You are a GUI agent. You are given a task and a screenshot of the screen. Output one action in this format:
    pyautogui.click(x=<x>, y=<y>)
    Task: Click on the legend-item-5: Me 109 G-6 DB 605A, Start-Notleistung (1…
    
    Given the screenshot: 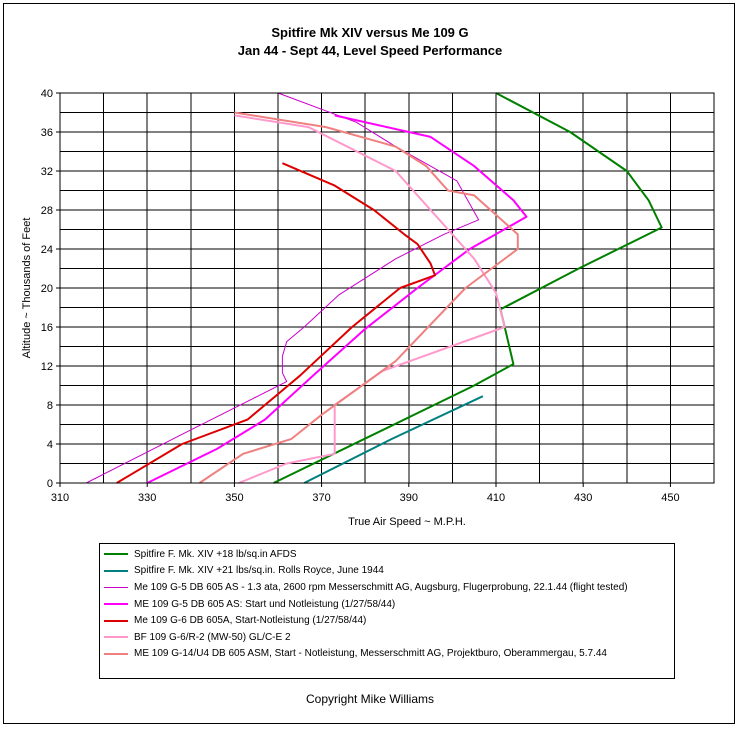 What is the action you would take?
    pyautogui.click(x=389, y=620)
    